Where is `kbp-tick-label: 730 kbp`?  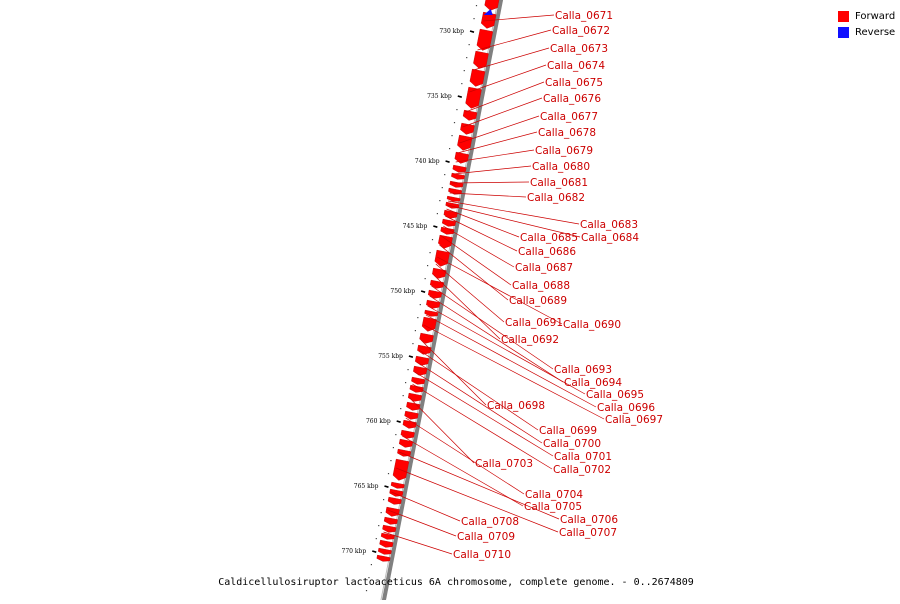
kbp-tick-label: 730 kbp is located at coordinates (451, 31).